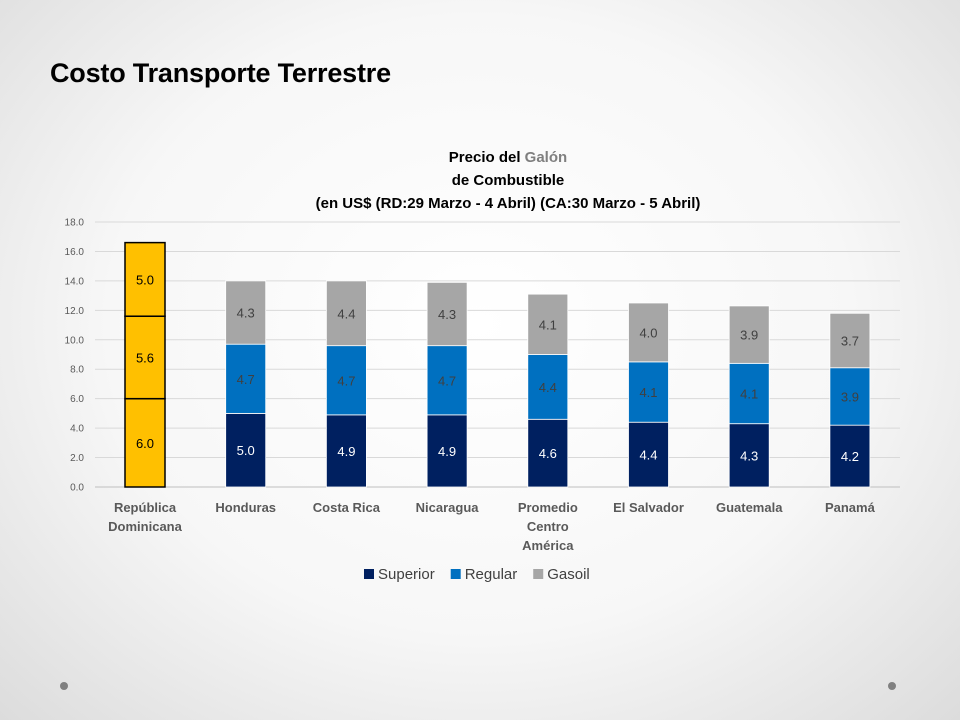 The image size is (960, 720). I want to click on category-label: Costa Rica, so click(347, 507).